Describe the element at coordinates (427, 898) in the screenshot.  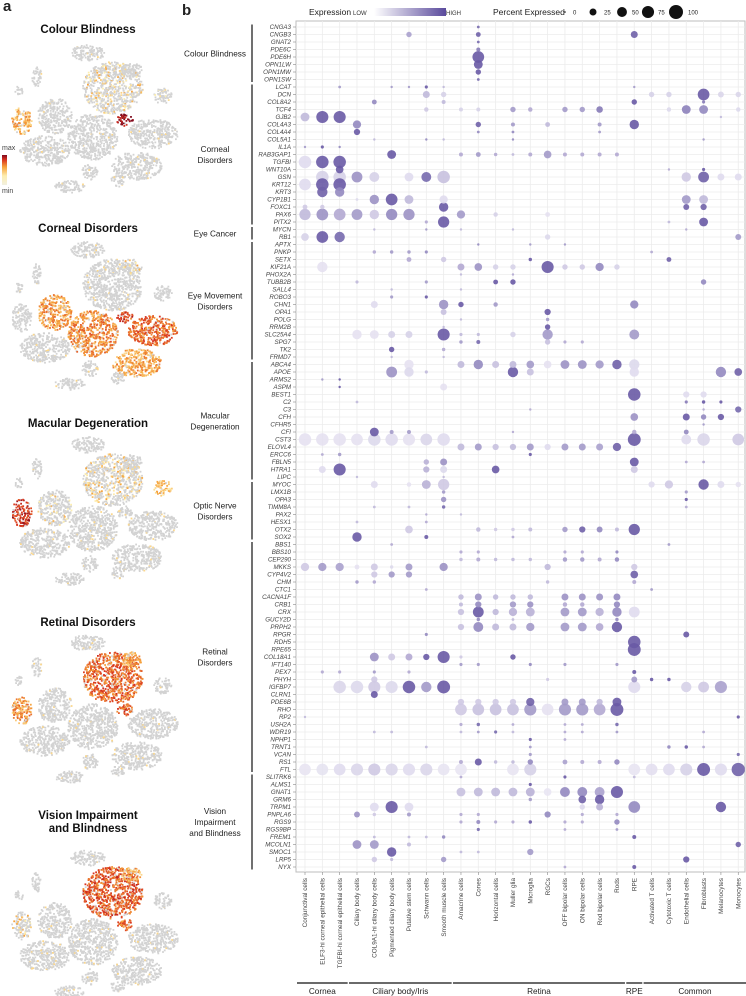
I see `cell-type-label: Schwann cells` at that location.